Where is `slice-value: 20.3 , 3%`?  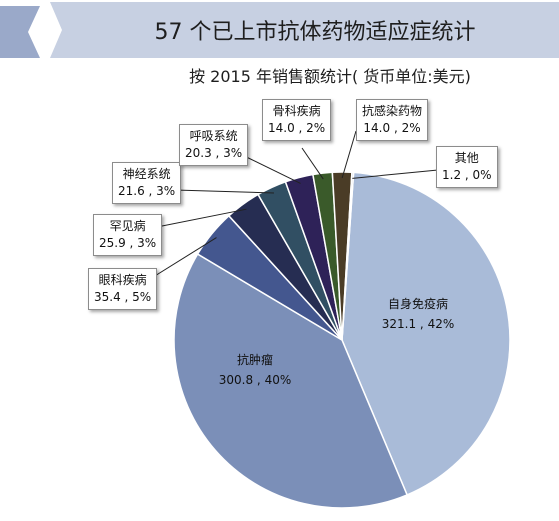 slice-value: 20.3 , 3% is located at coordinates (214, 153).